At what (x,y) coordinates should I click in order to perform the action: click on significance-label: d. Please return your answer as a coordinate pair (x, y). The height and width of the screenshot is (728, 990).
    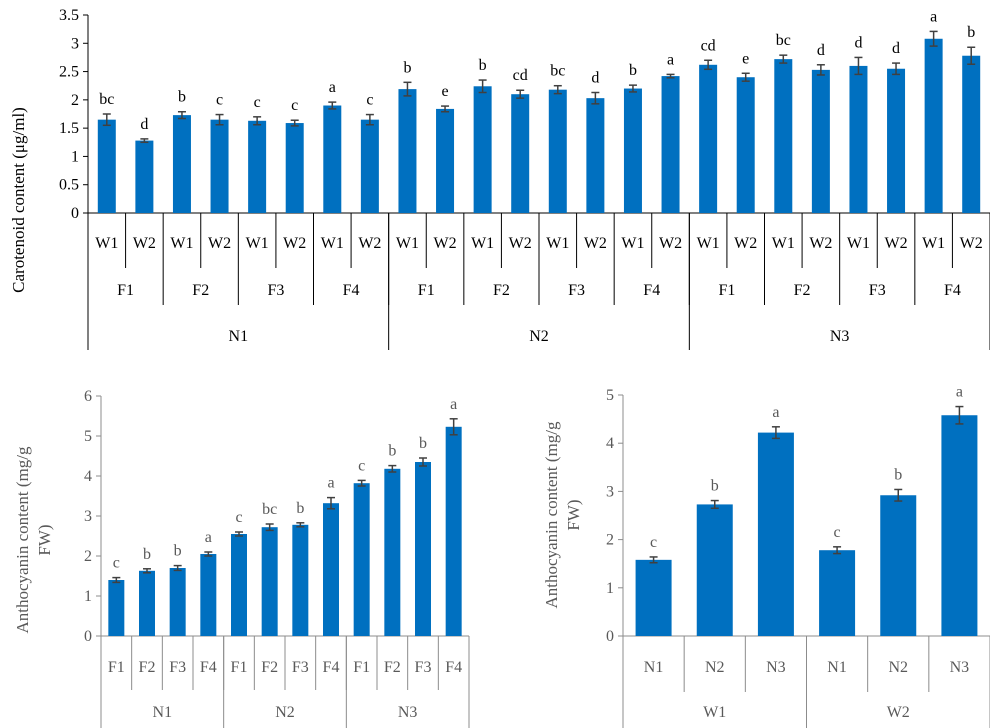
    Looking at the image, I should click on (144, 124).